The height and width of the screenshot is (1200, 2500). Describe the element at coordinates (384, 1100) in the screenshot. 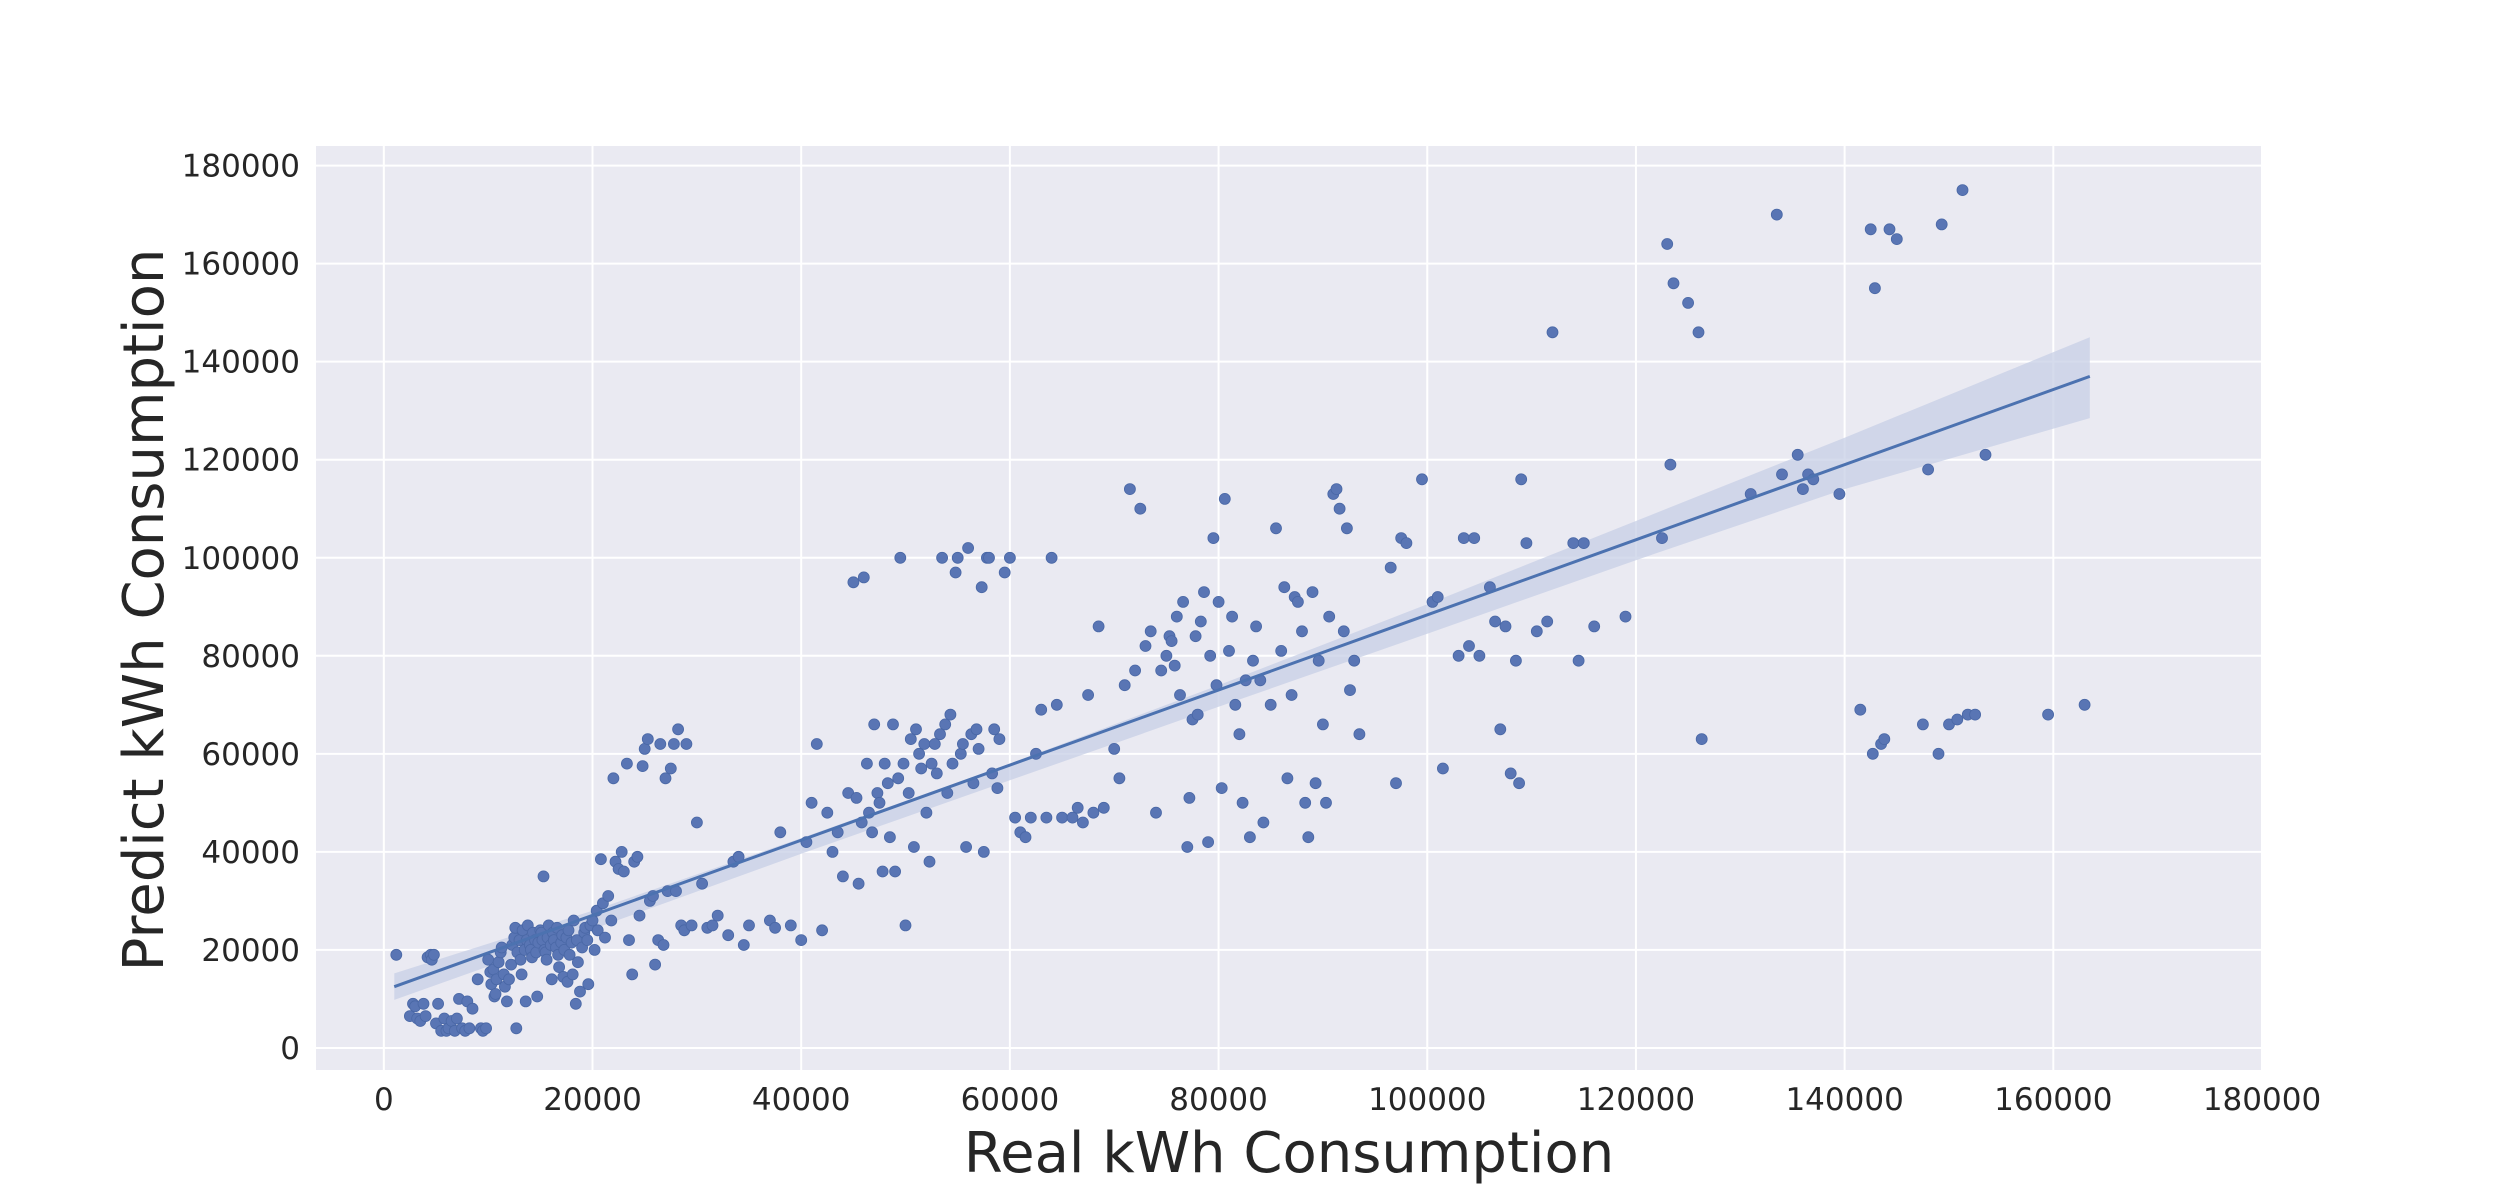

I see `x-tick-label: 0` at that location.